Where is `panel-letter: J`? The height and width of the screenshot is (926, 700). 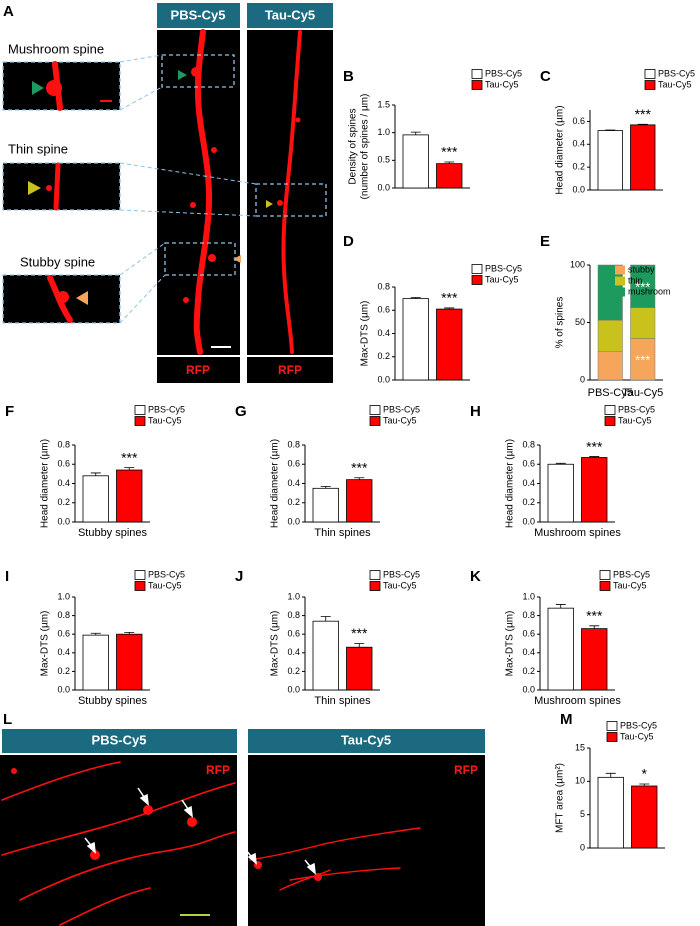
panel-letter: J is located at coordinates (239, 576).